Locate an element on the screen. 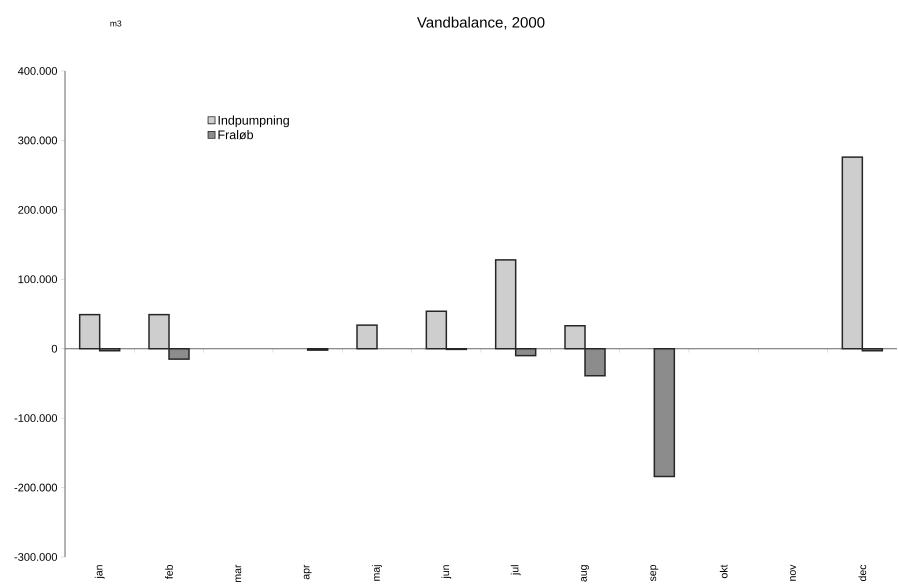  x-tick-label: aug is located at coordinates (585, 573).